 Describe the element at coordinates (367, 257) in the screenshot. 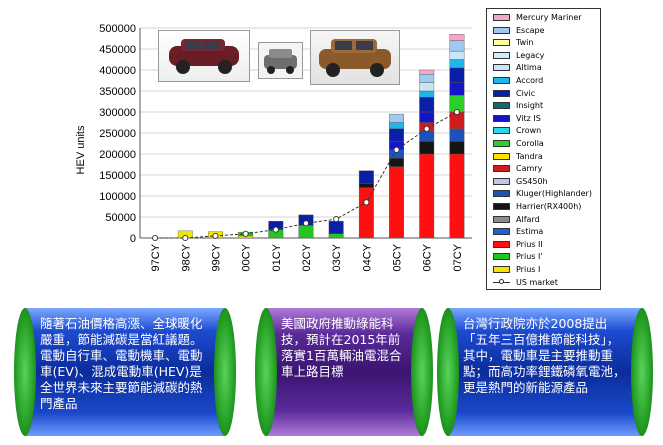

I see `x-tick-label: 04CY` at that location.